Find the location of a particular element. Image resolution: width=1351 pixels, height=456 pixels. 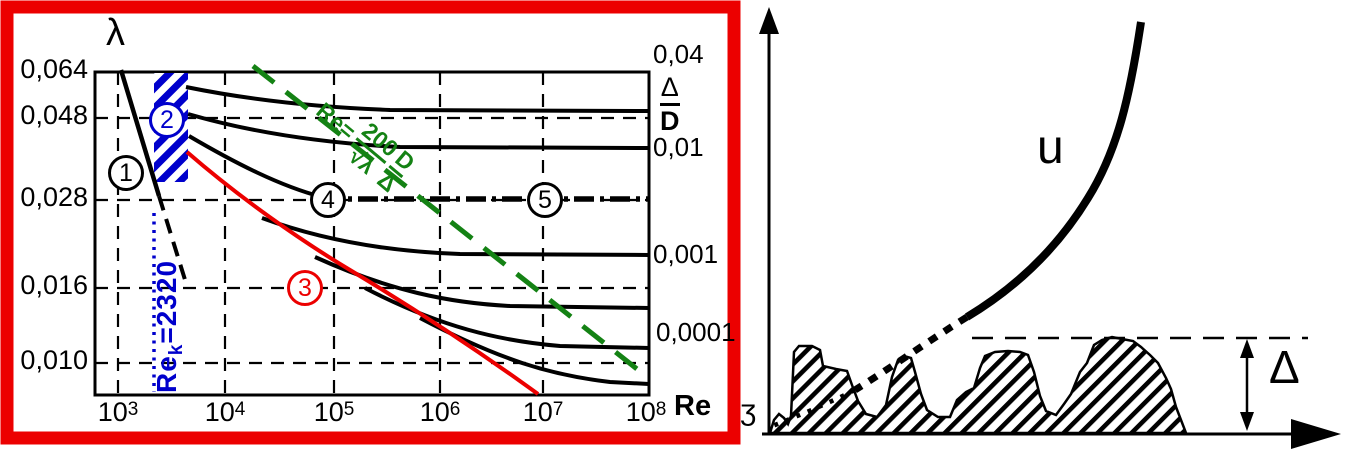

rough-curve-0.04 is located at coordinates (417, 99).